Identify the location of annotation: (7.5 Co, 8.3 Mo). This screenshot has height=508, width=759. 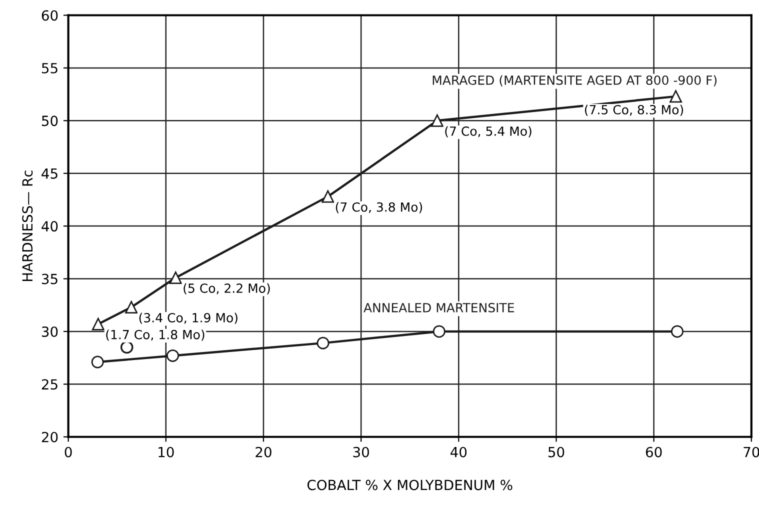
(634, 110).